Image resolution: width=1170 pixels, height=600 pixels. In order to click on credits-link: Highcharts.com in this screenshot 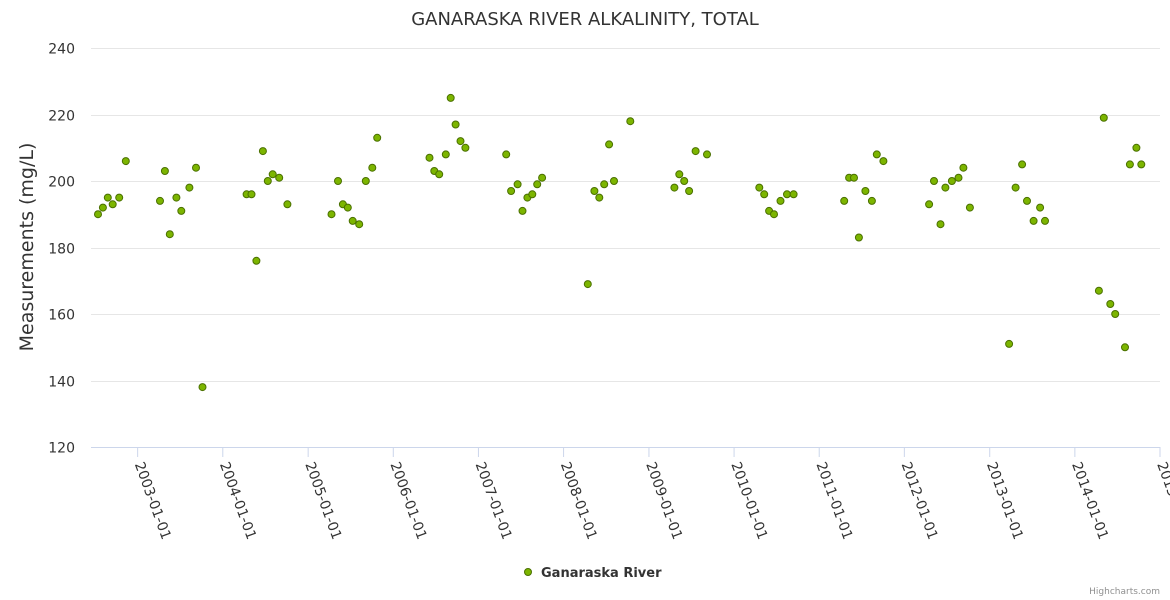, I will do `click(1124, 592)`.